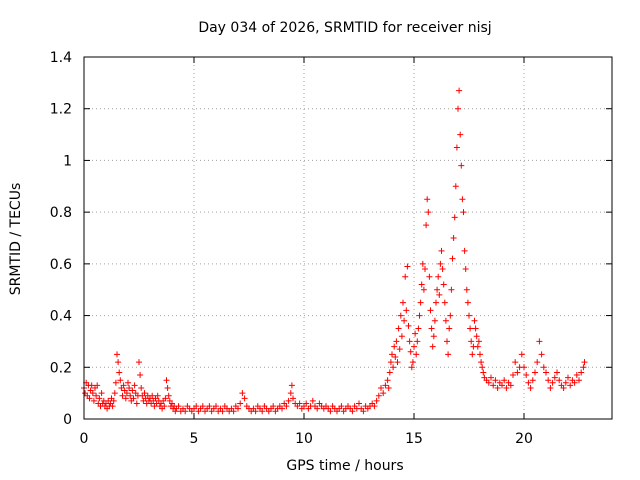  Describe the element at coordinates (84, 439) in the screenshot. I see `x-tick-label: 0` at that location.